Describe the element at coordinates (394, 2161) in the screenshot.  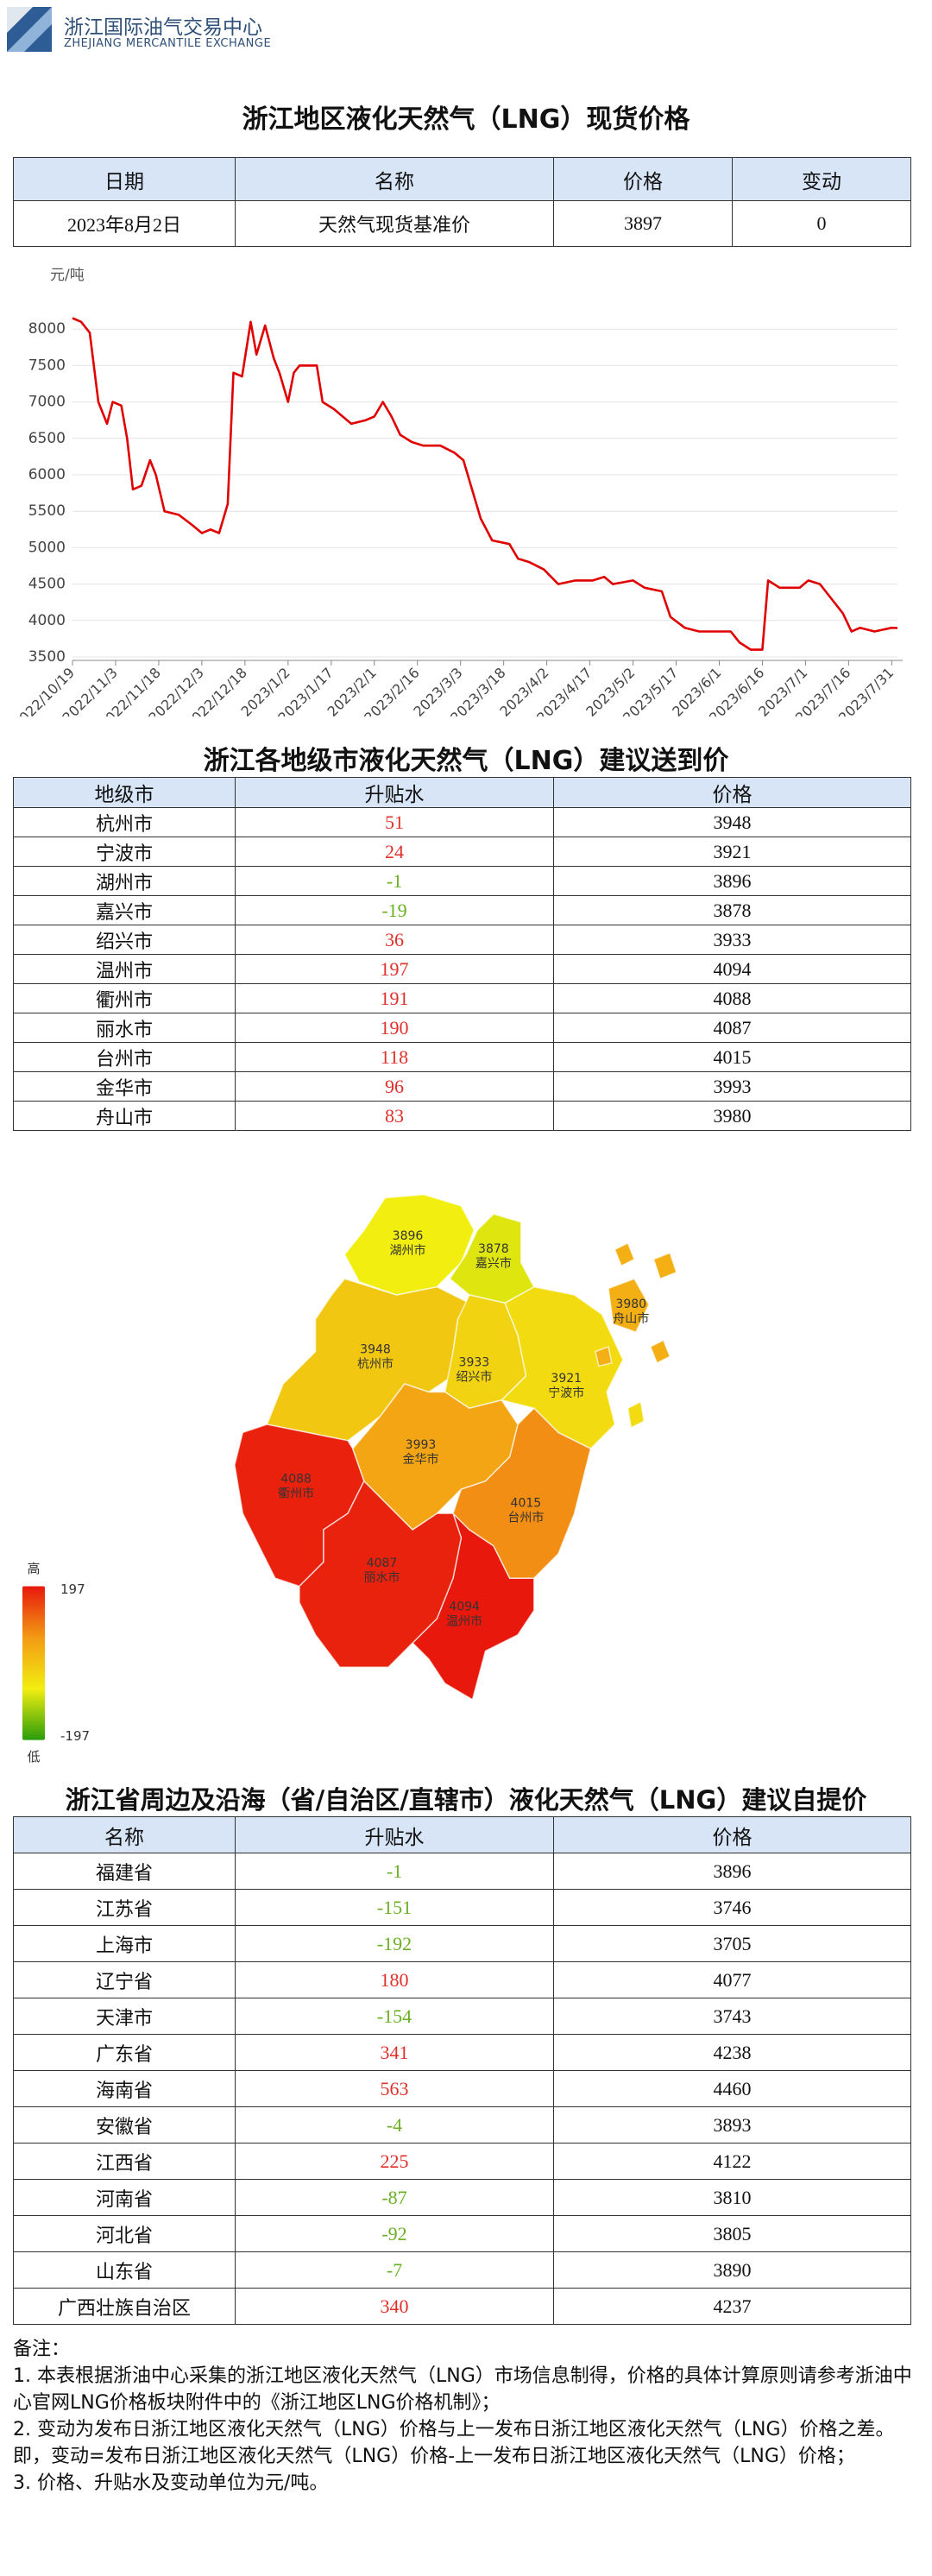
I see `table-cell: 225` at that location.